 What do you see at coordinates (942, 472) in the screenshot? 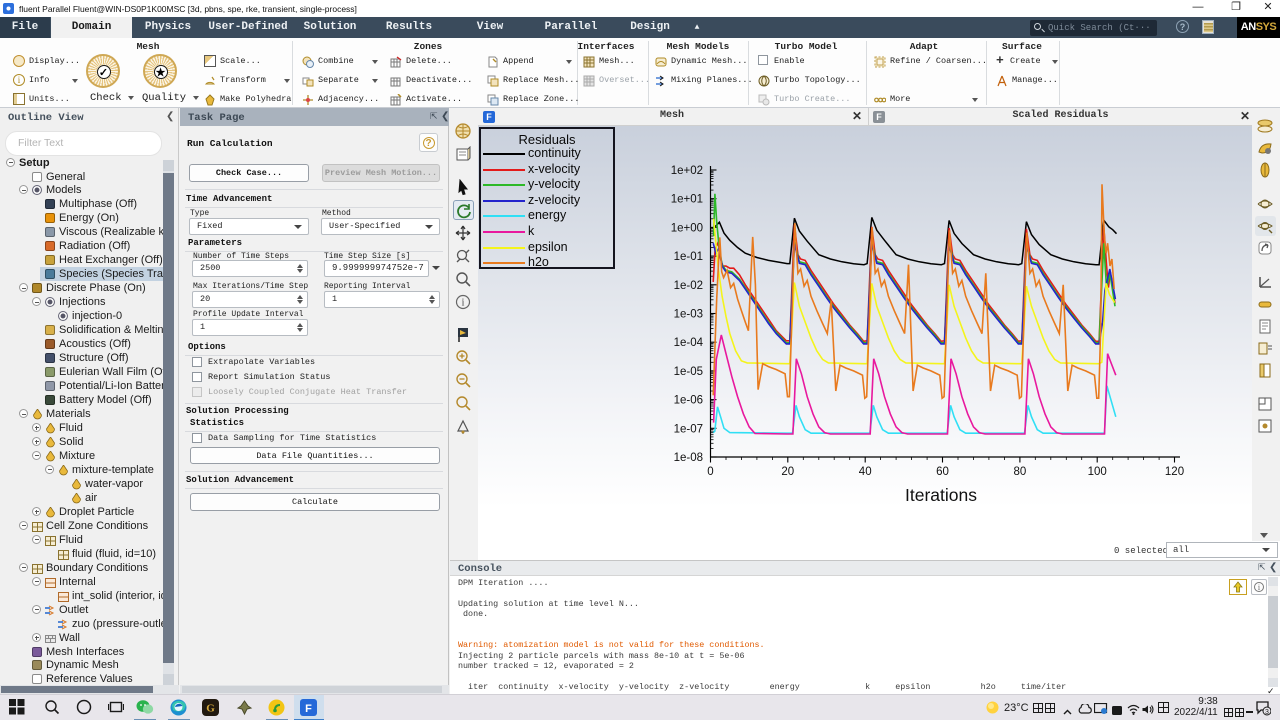
I see `svg-text: 60` at bounding box center [942, 472].